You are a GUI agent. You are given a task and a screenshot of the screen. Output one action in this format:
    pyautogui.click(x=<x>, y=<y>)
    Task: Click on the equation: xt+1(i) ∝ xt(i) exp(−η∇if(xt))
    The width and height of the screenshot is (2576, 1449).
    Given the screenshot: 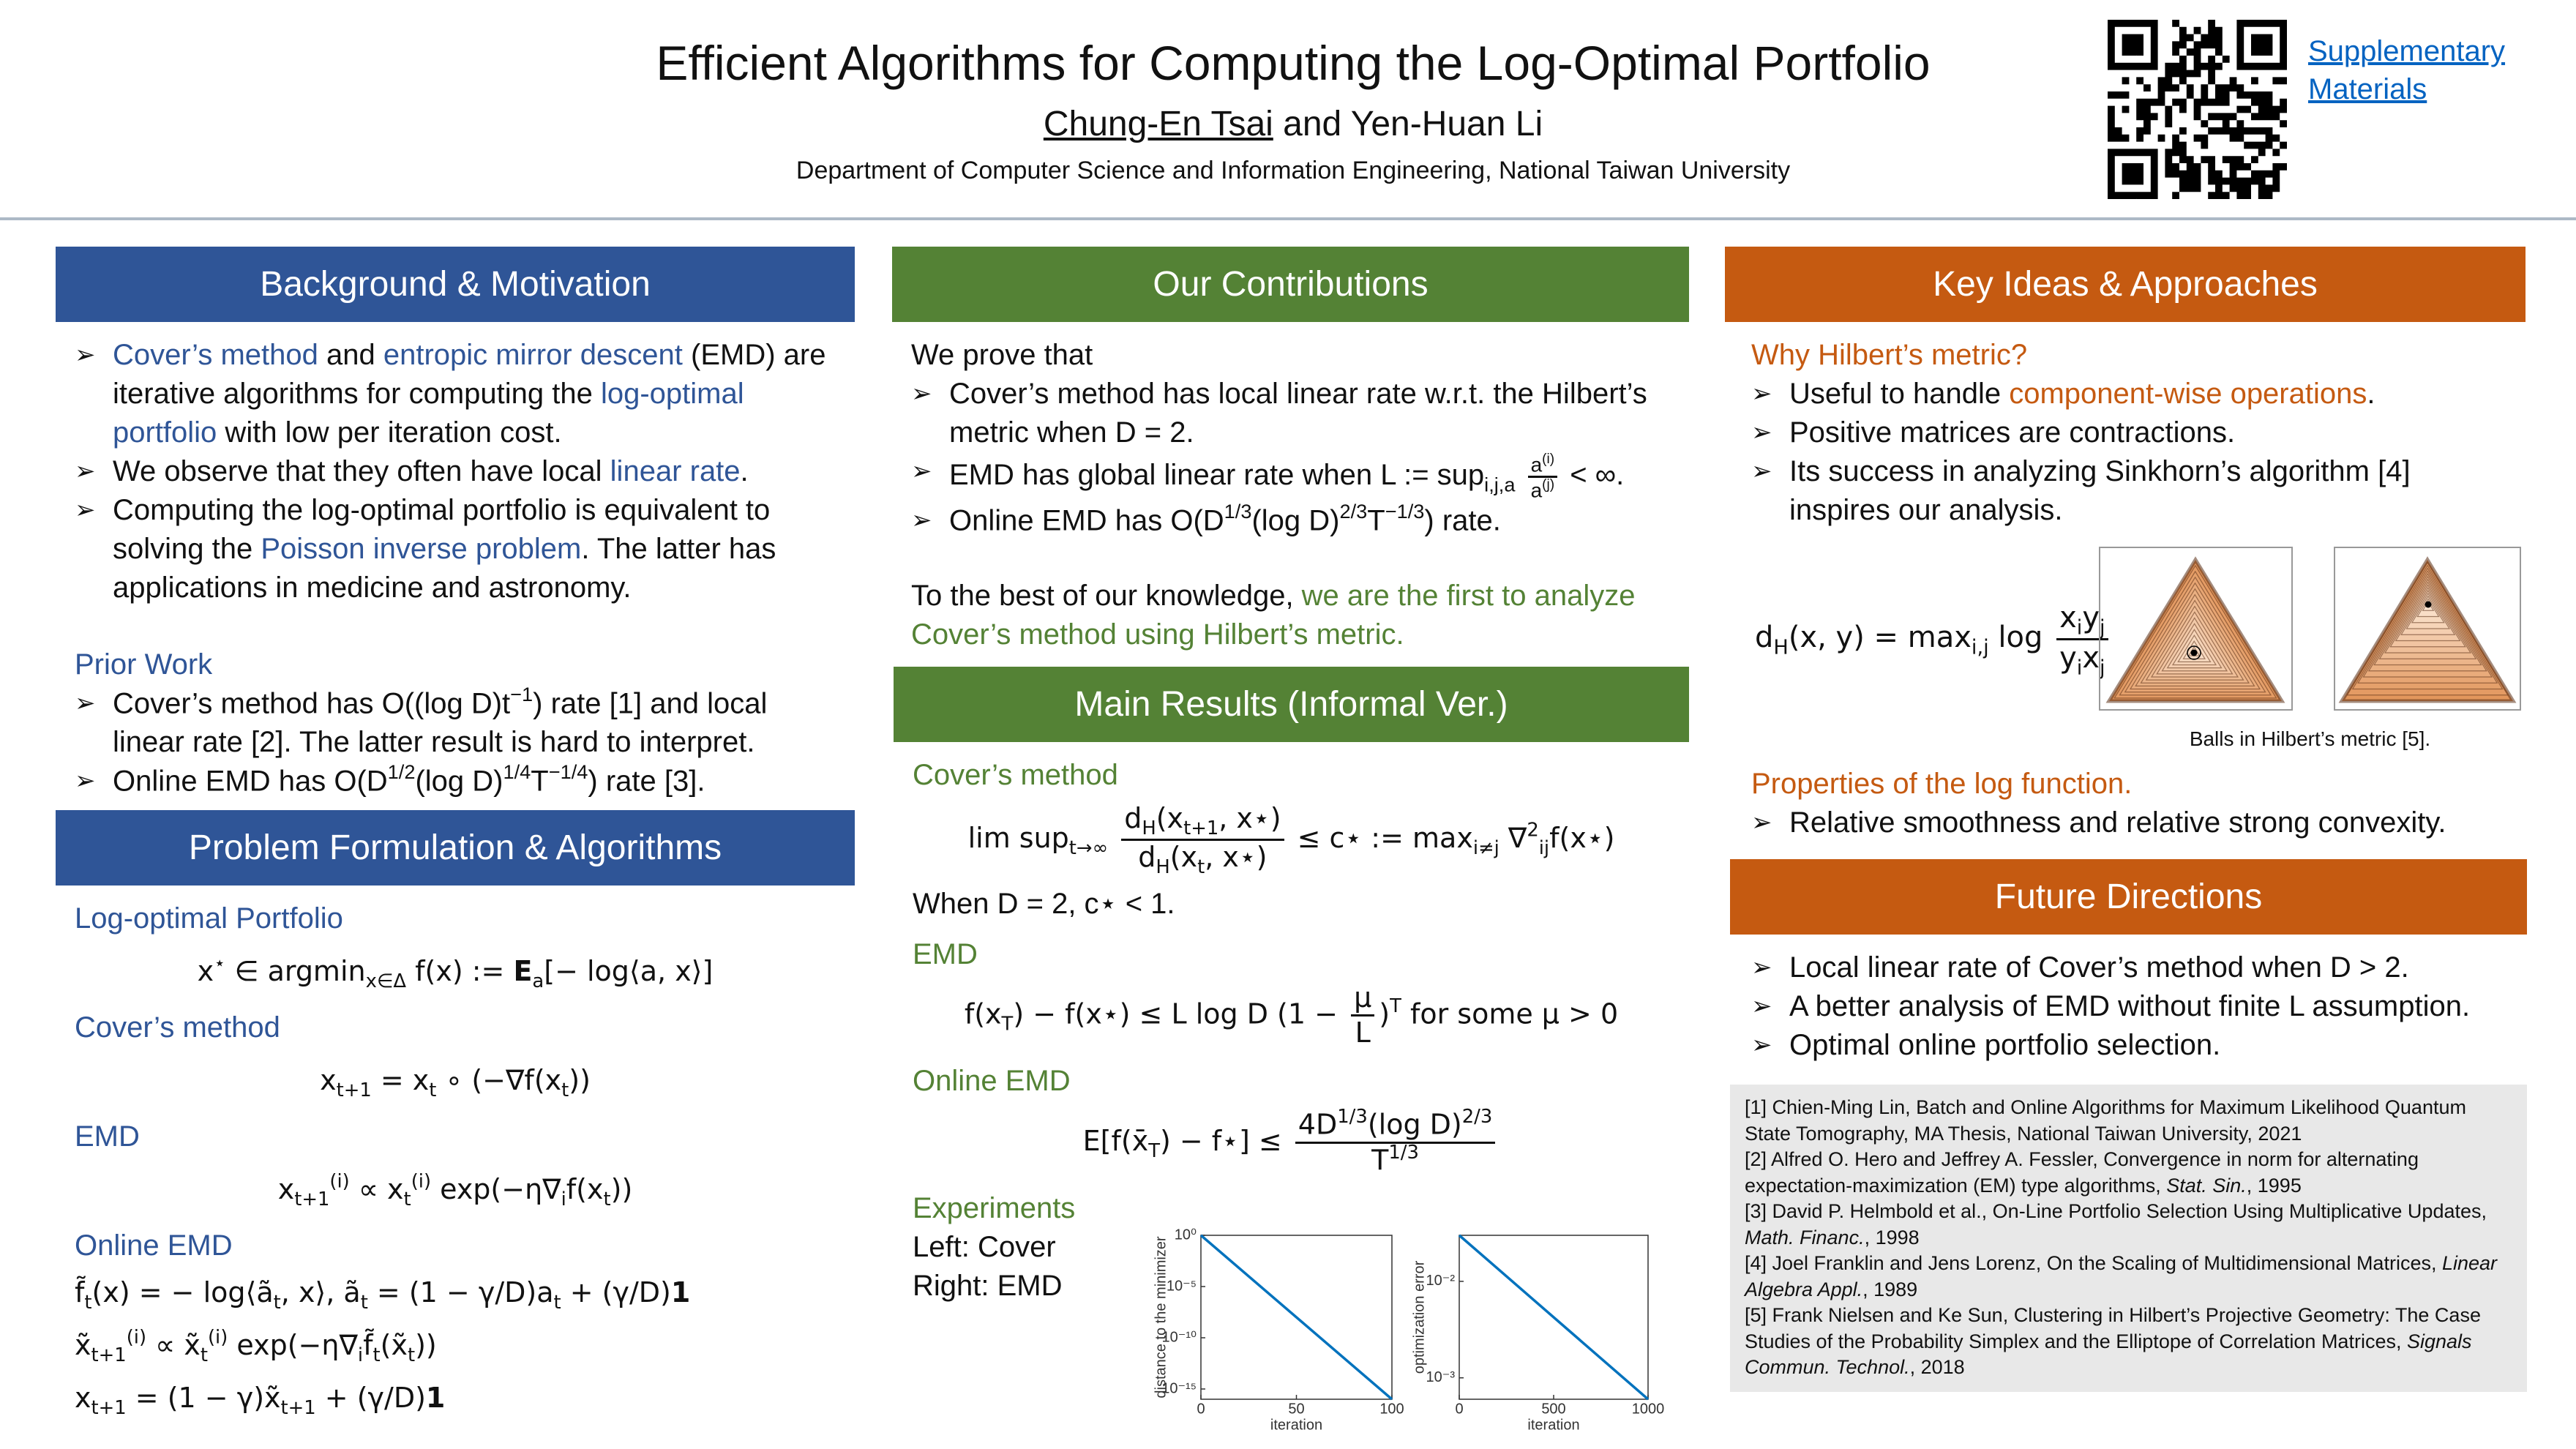 What is the action you would take?
    pyautogui.click(x=455, y=1189)
    